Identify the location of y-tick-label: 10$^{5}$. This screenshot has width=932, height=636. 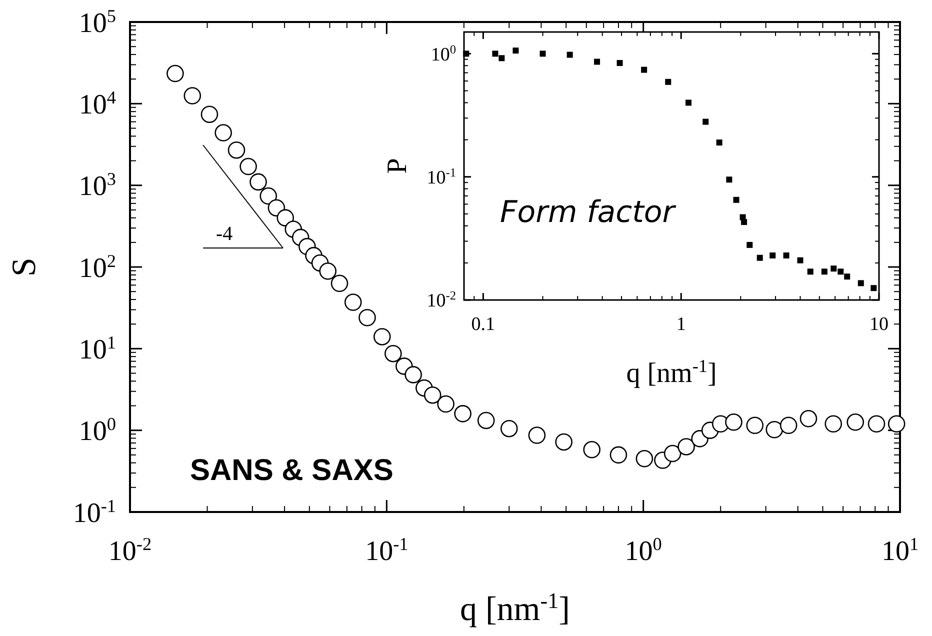
(97, 22).